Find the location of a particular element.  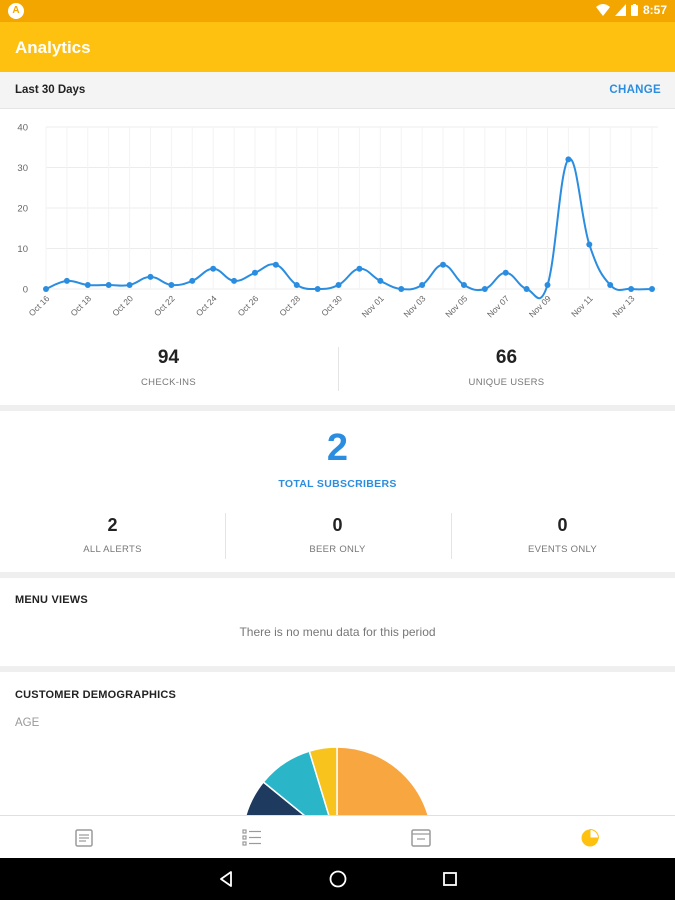

recents-button is located at coordinates (450, 879).